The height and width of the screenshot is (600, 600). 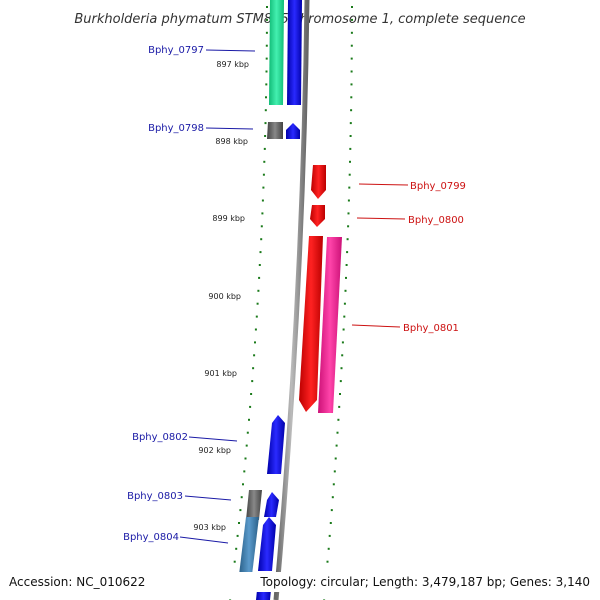 I want to click on gene-label: Bphy_0797, so click(x=176, y=50).